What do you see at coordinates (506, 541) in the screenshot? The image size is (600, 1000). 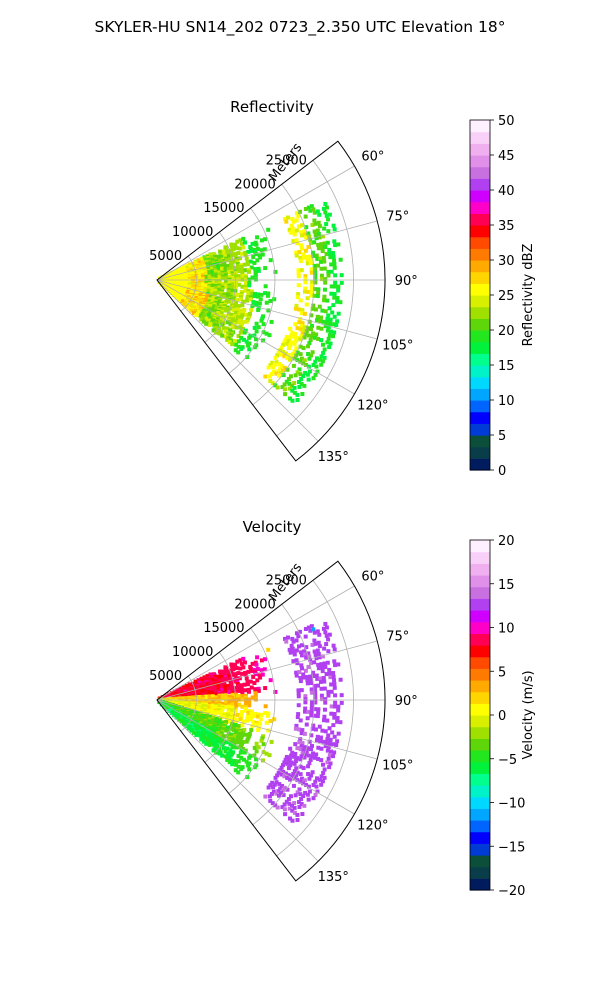 I see `colorbar-tick-label: 20` at bounding box center [506, 541].